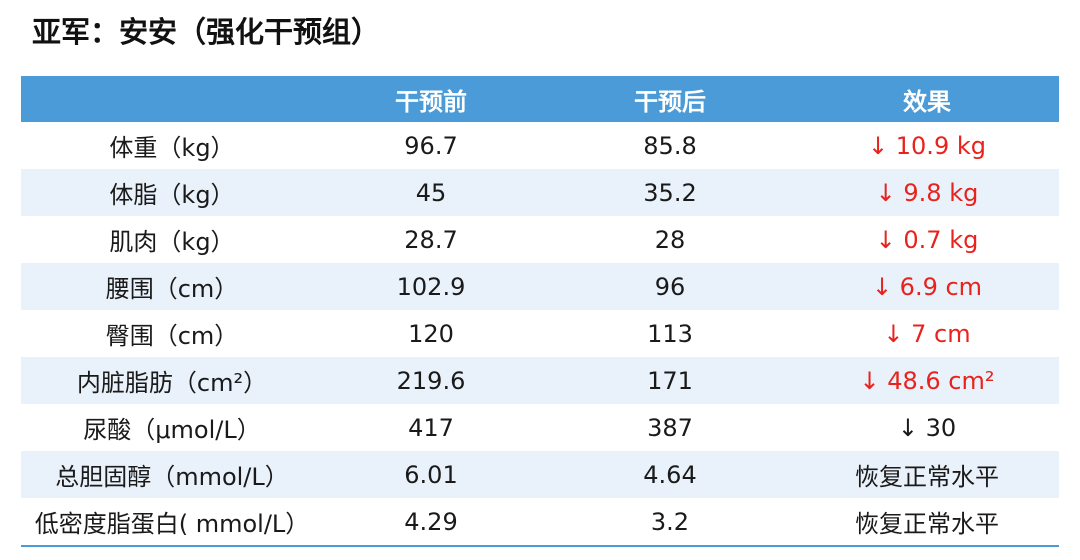 This screenshot has height=560, width=1080. I want to click on metric-label: 总胆固醇（mmol/L）, so click(172, 477).